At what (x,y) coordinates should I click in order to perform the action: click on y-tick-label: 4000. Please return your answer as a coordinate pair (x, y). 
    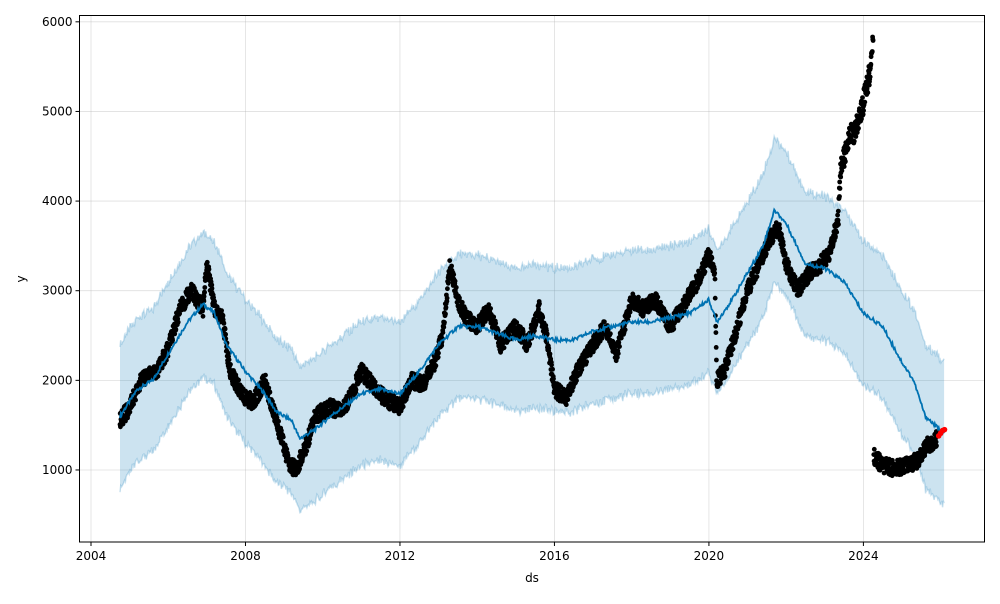
    Looking at the image, I should click on (57, 201).